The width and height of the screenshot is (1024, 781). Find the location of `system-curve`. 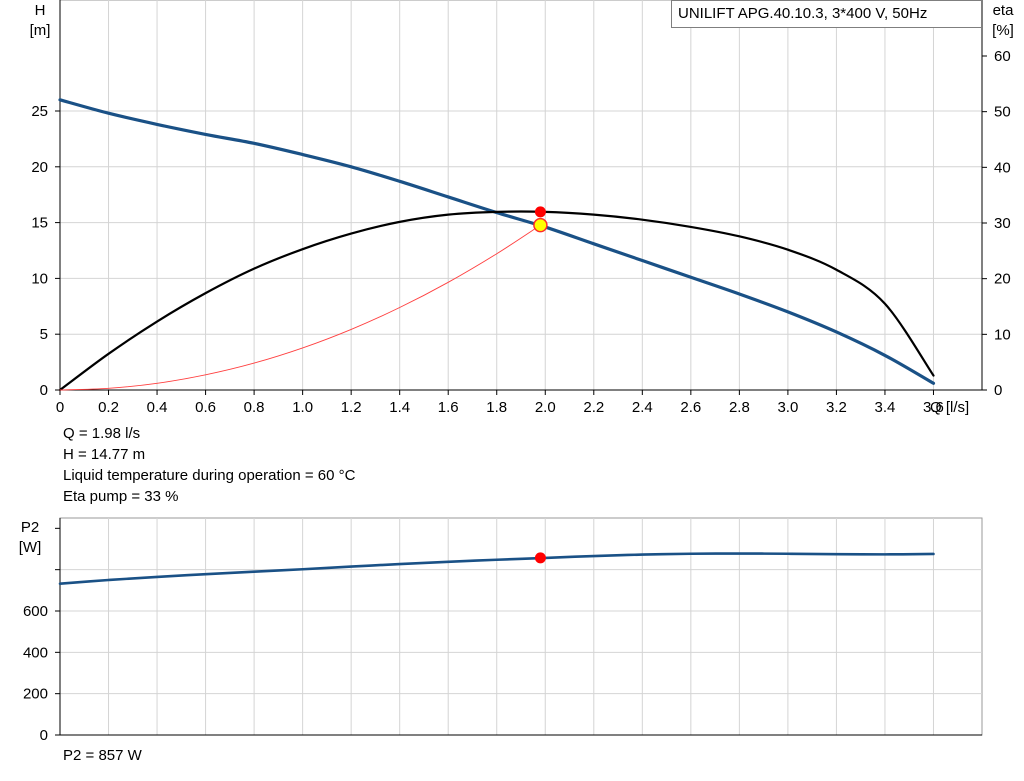

system-curve is located at coordinates (300, 307).